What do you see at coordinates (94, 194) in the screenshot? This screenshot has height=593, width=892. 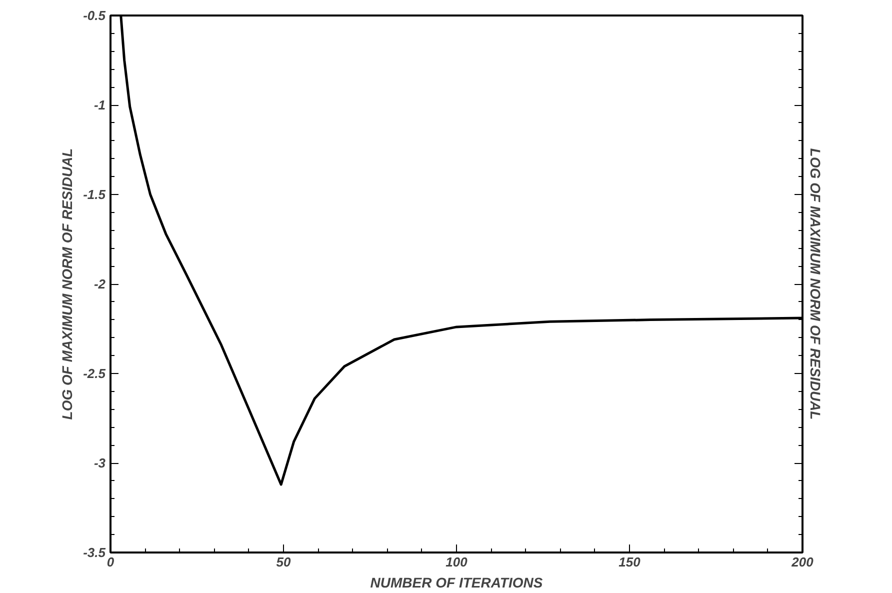 I see `y-tick-label: -1.5` at bounding box center [94, 194].